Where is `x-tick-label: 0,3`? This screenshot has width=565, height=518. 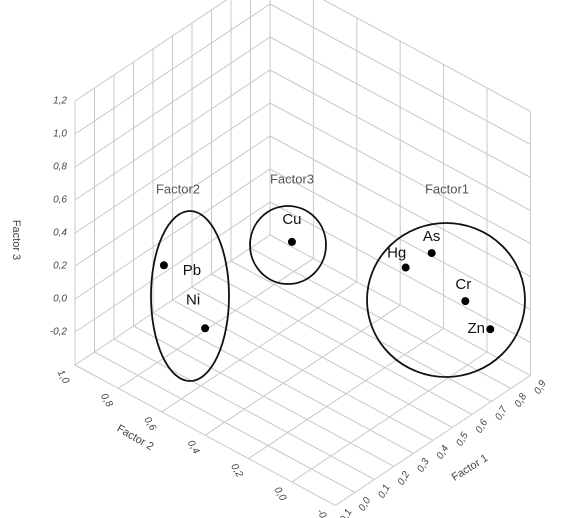 x-tick-label: 0,3 is located at coordinates (423, 465).